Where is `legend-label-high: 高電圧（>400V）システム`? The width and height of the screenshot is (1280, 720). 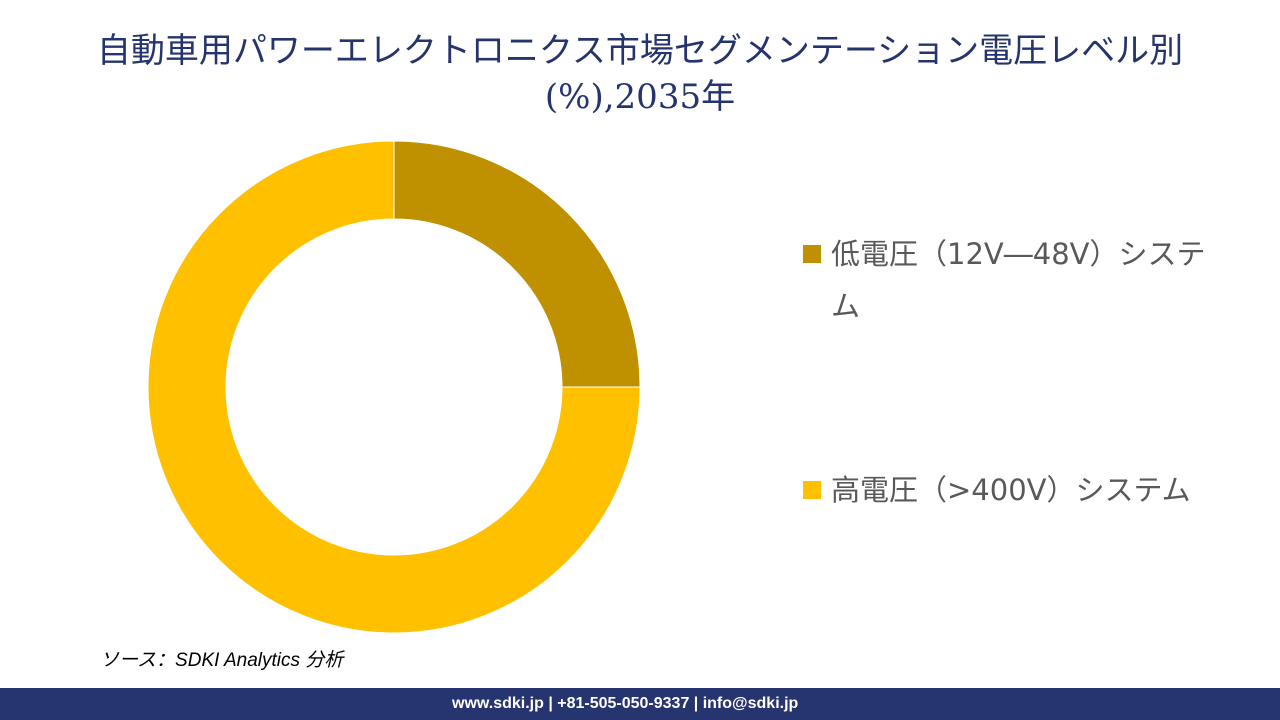
legend-label-high: 高電圧（>400V）システム is located at coordinates (1011, 490).